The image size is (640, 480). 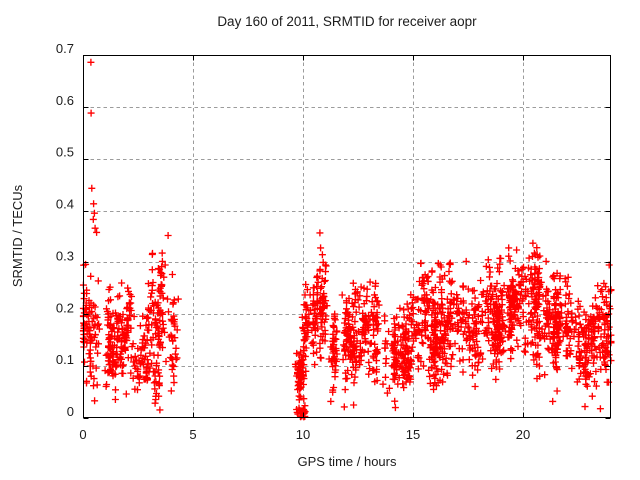 I want to click on y-tick-label: 0, so click(x=70, y=411).